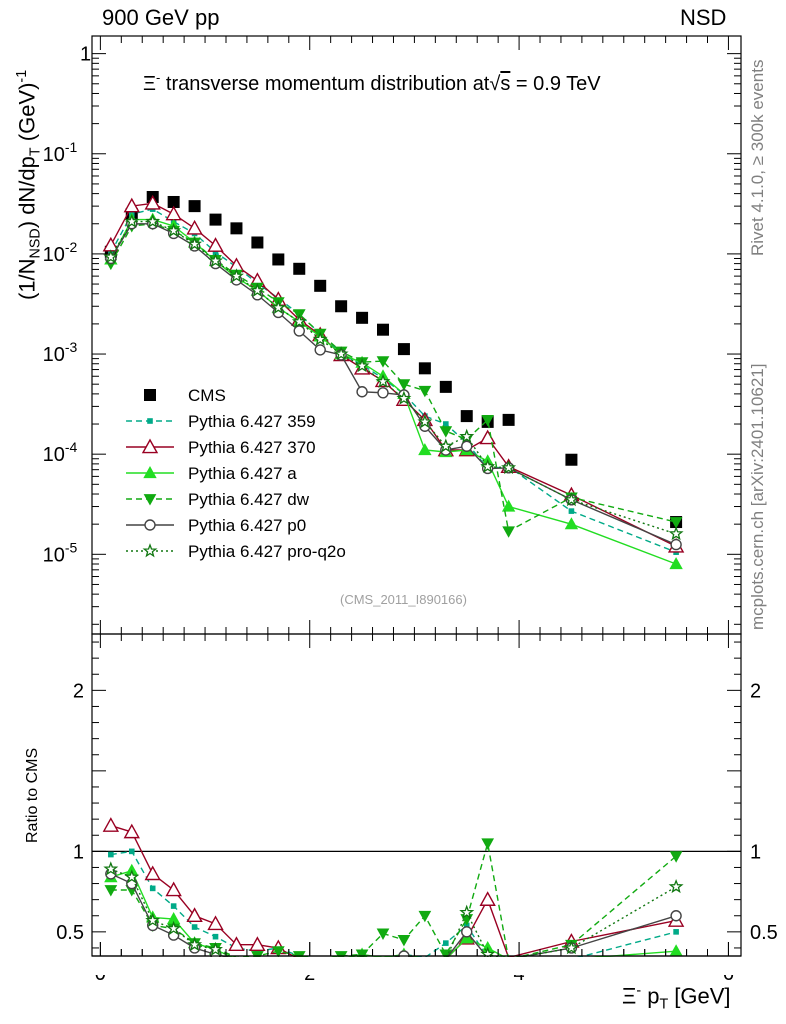  What do you see at coordinates (267, 551) in the screenshot?
I see `legend-label-pythia-6-427-pro-q2o: Pythia 6.427 pro-q2o` at bounding box center [267, 551].